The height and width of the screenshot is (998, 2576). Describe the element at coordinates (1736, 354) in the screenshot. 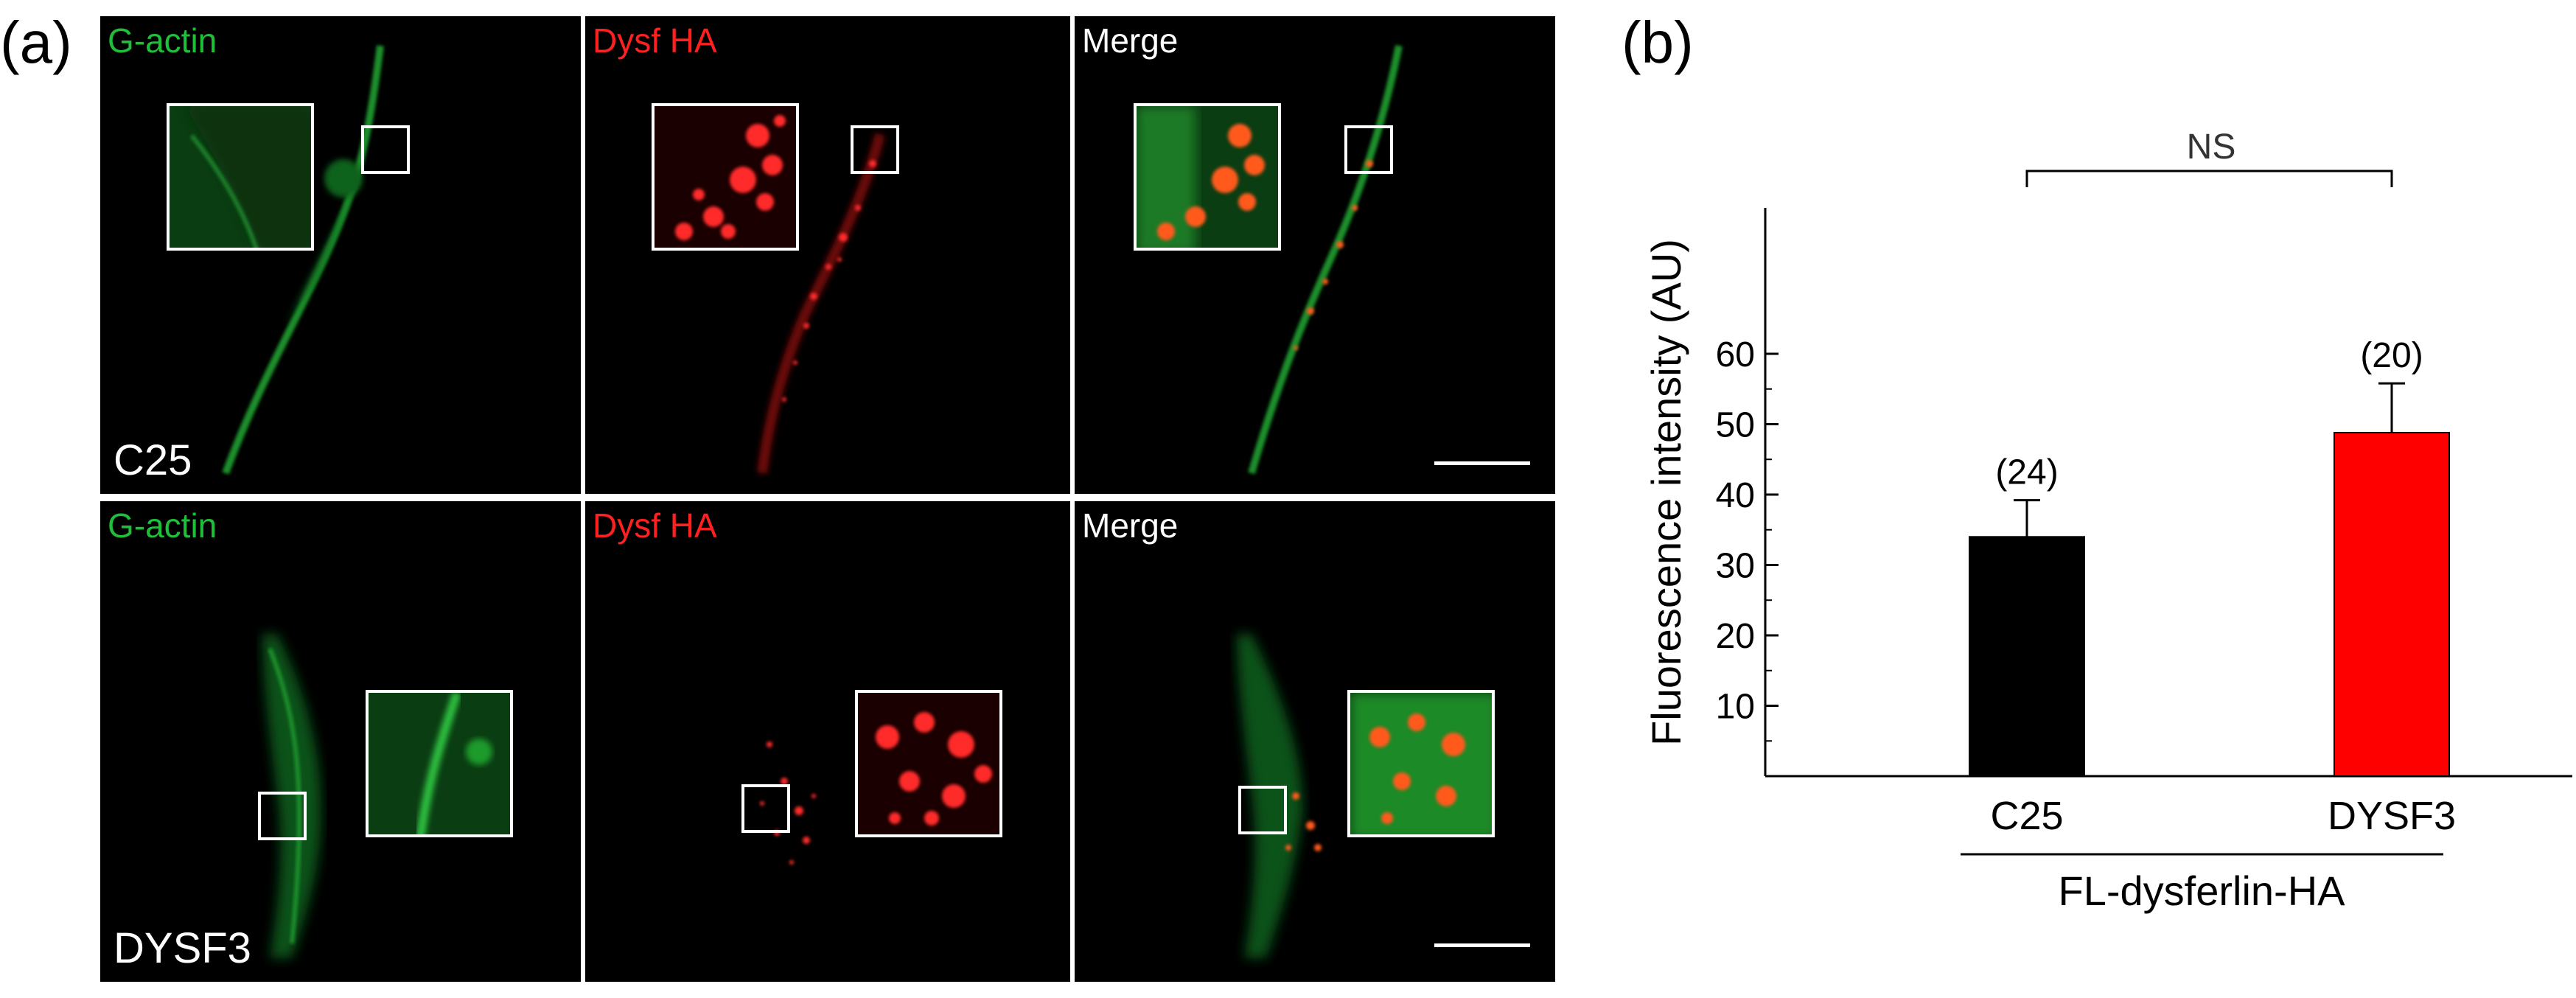

I see `y-tick-label: 60` at that location.